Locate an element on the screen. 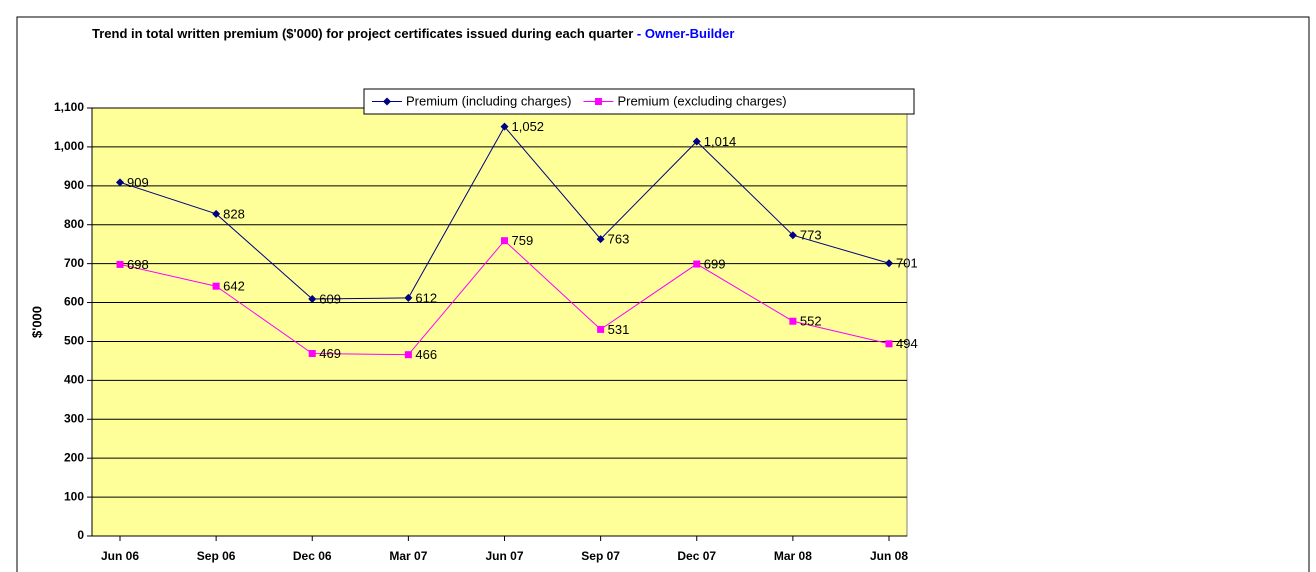  data-label: 698 is located at coordinates (138, 264).